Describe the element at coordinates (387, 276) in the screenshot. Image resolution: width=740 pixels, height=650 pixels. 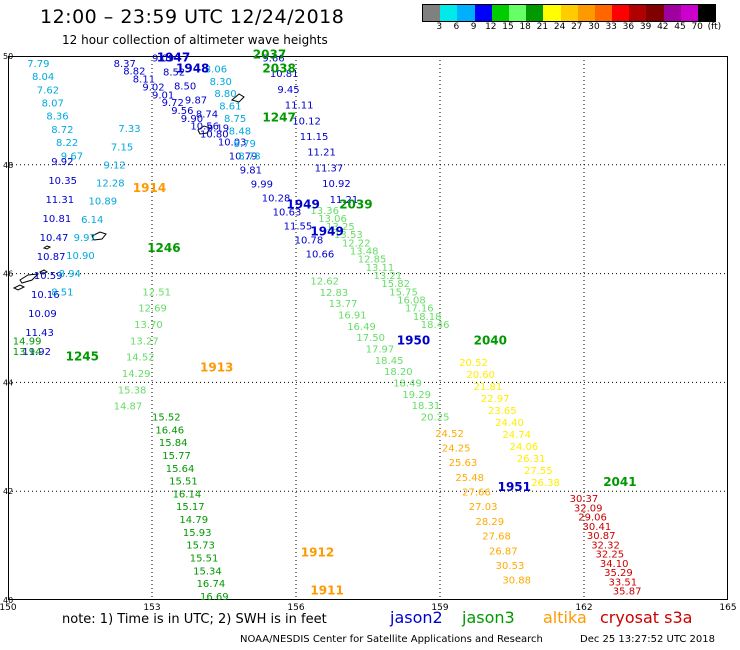
I see `wave-height-value: 13.21` at that location.